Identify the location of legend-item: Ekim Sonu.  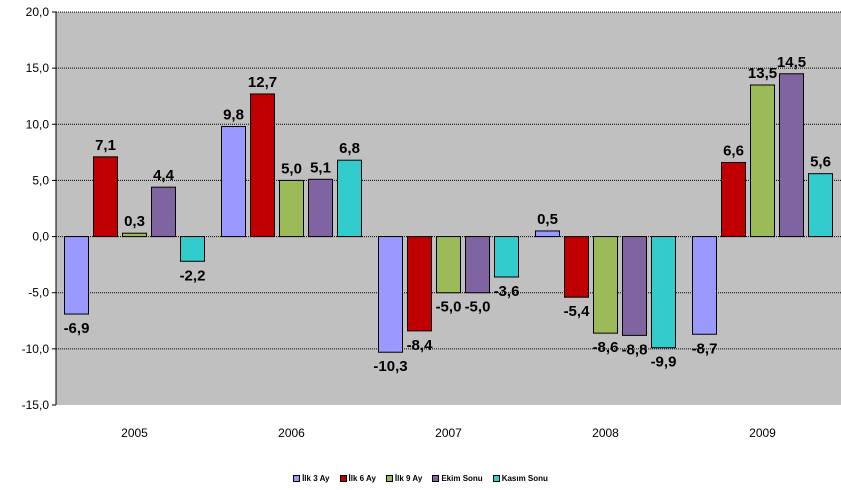
(457, 478).